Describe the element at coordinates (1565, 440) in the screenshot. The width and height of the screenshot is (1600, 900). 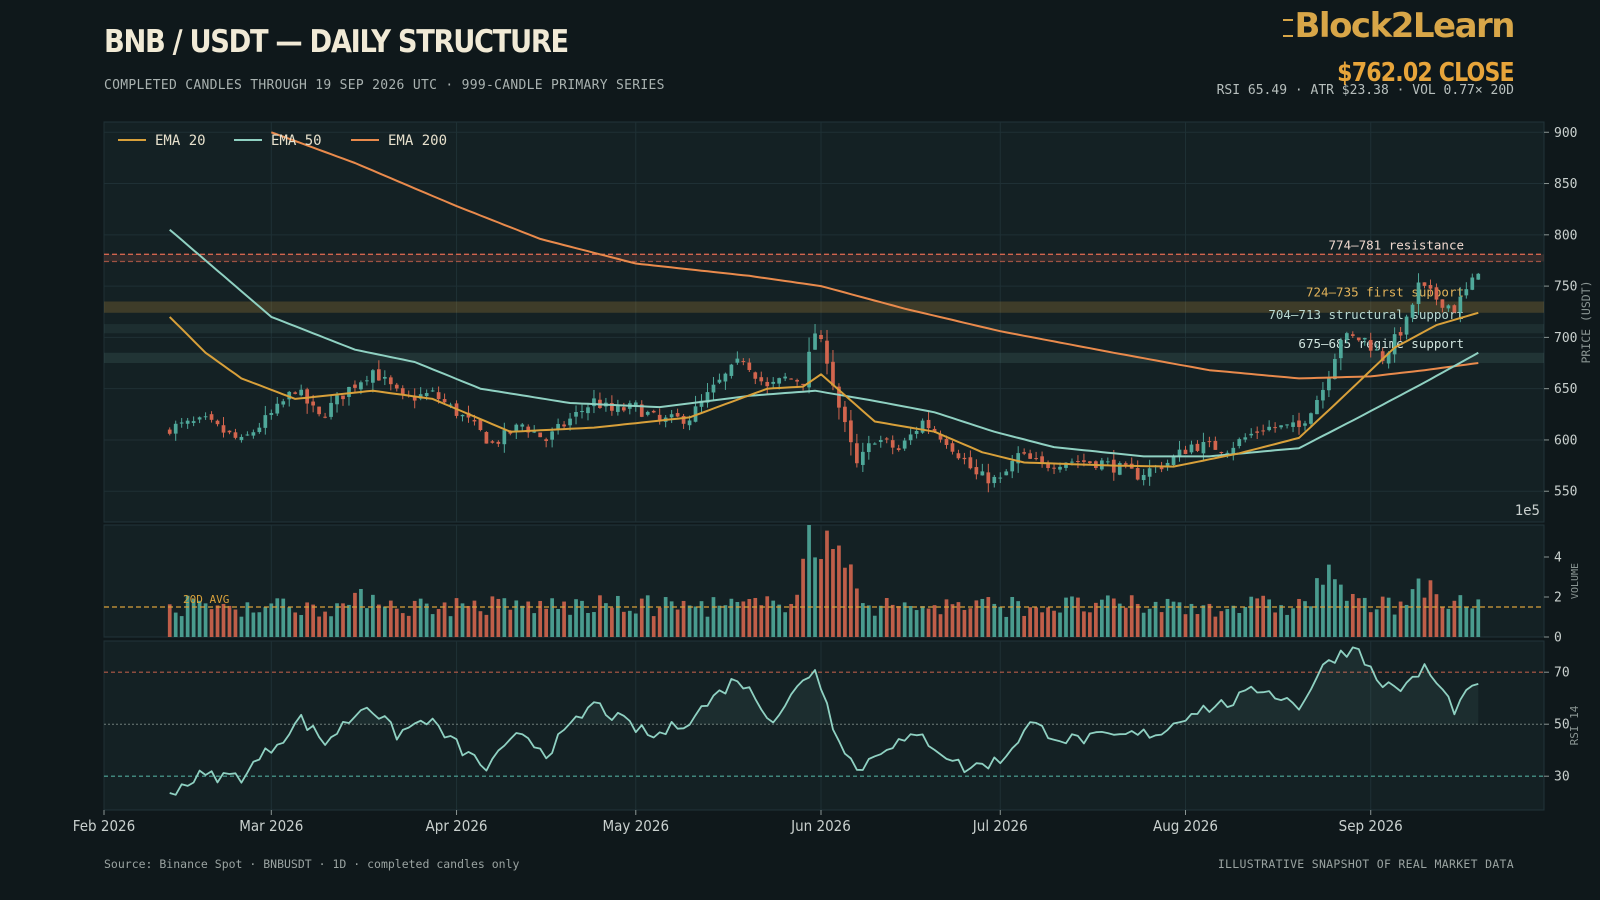
I see `y-tick-label: 600` at that location.